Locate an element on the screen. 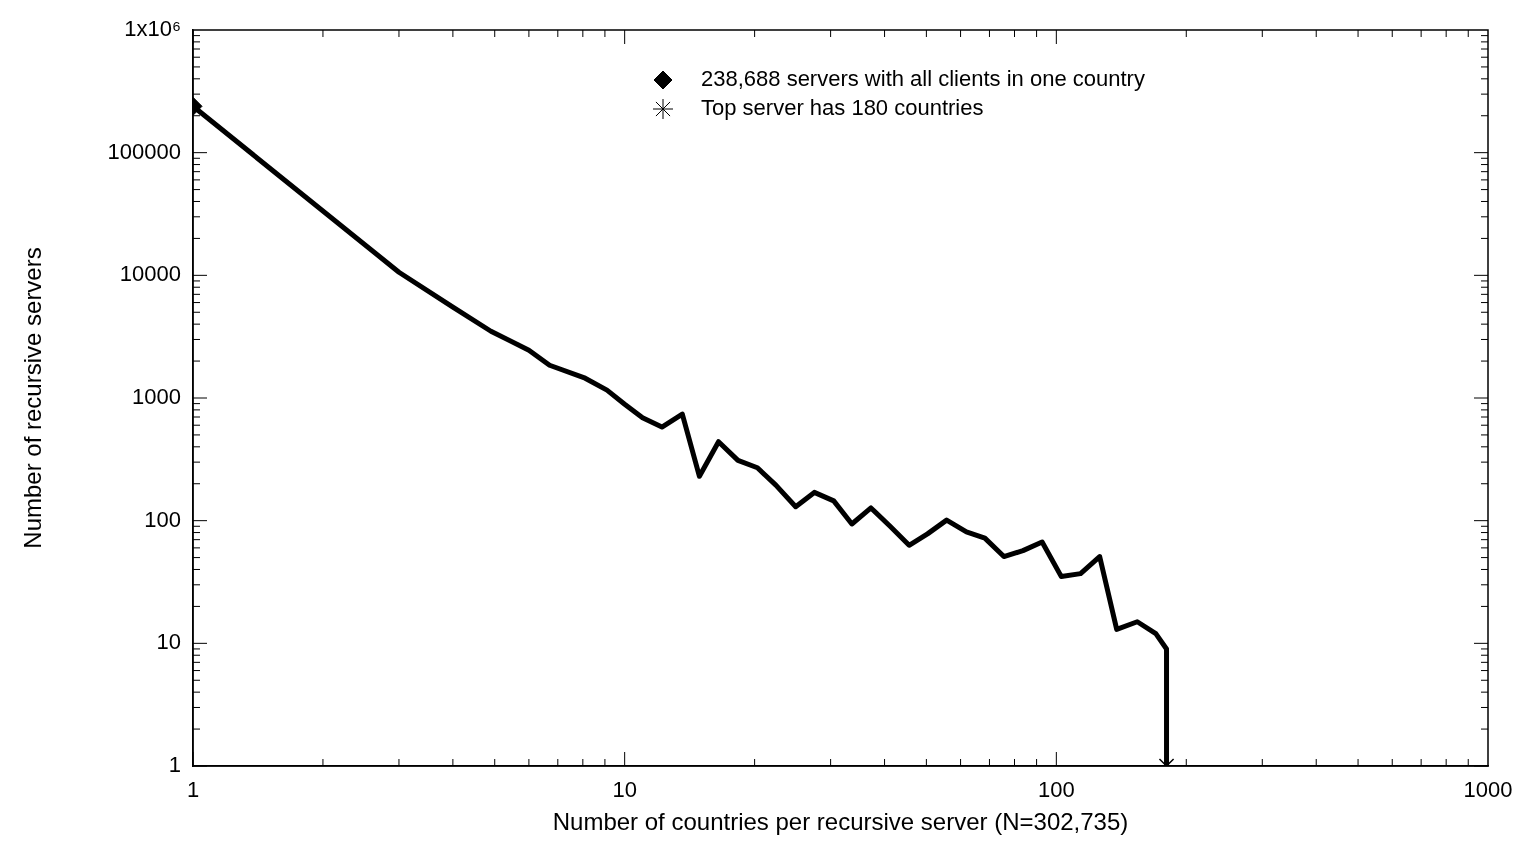 The height and width of the screenshot is (856, 1530). x-axis-title: Number of countries per recursive server (N=302,735) is located at coordinates (840, 822).